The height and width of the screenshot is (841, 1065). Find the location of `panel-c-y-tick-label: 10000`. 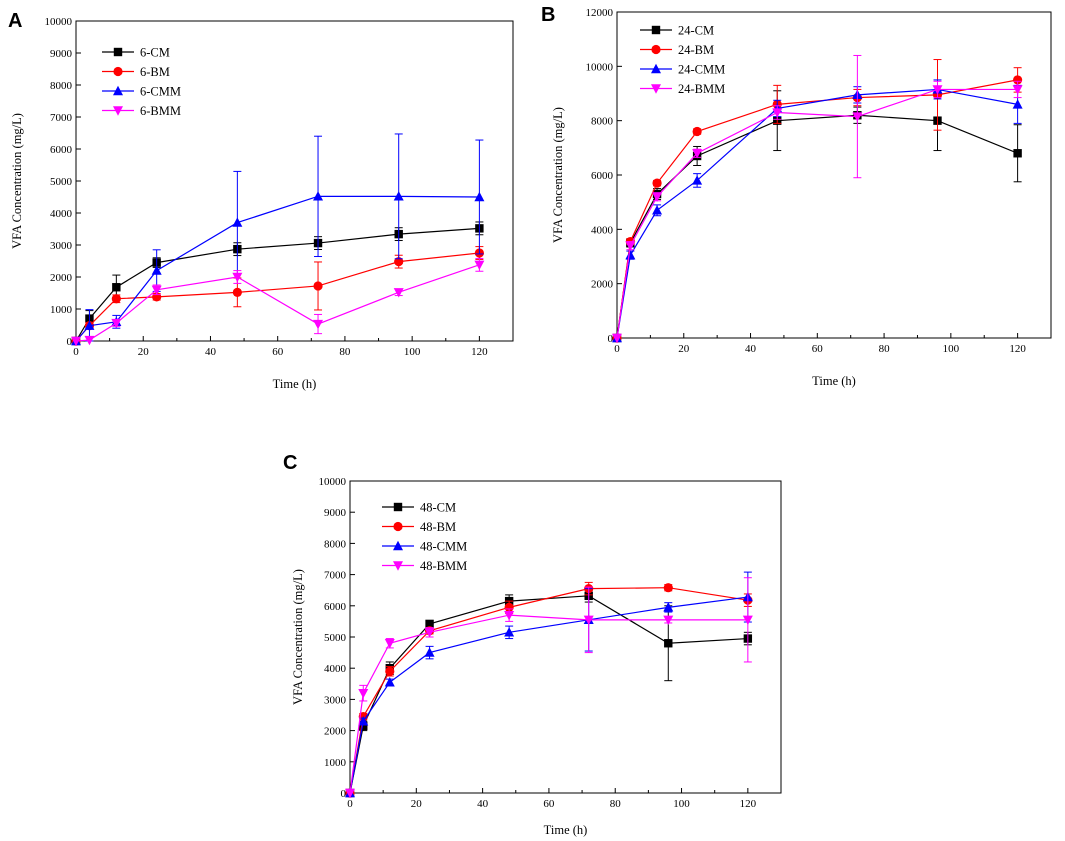

panel-c-y-tick-label: 10000 is located at coordinates (333, 482).